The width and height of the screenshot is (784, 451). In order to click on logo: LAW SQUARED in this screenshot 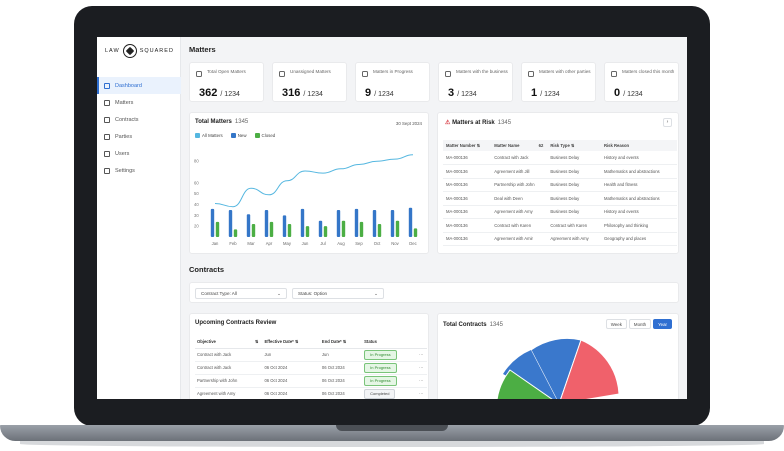, I will do `click(140, 51)`.